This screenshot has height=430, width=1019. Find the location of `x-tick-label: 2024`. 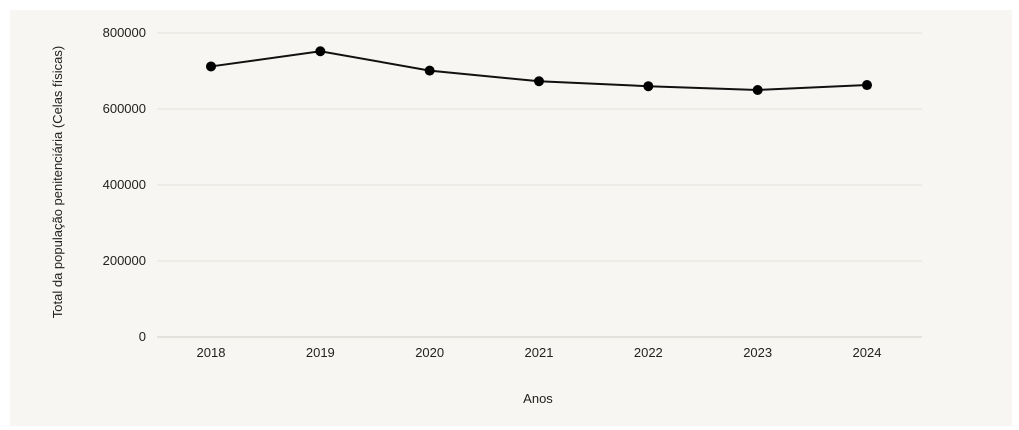

x-tick-label: 2024 is located at coordinates (867, 352).